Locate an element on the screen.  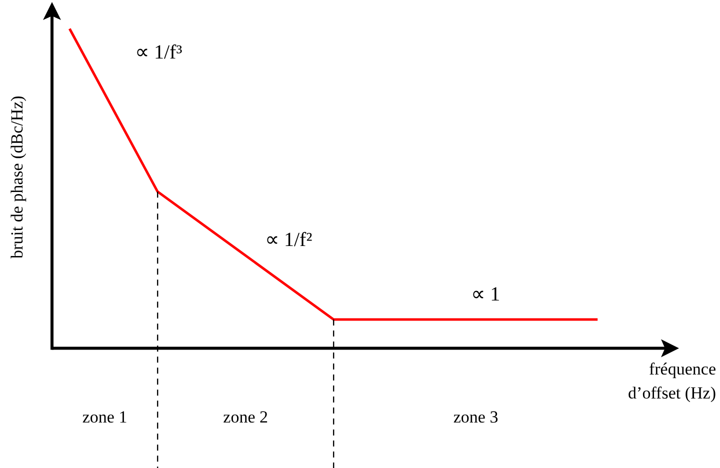
y-axis-title: bruit de phase (dBc/Hz) is located at coordinates (16, 177).